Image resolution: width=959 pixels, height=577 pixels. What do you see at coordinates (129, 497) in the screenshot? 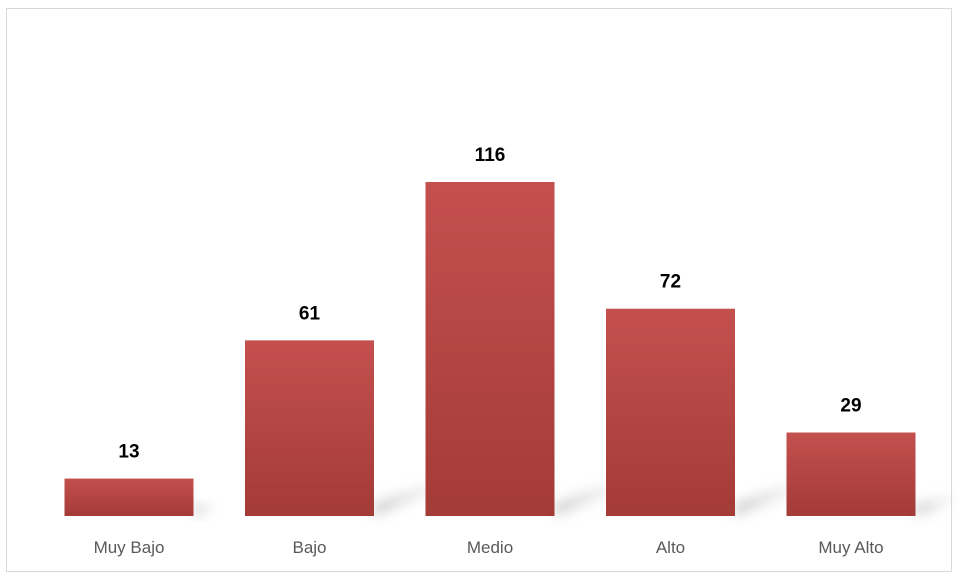
I see `bar-muy-bajo` at bounding box center [129, 497].